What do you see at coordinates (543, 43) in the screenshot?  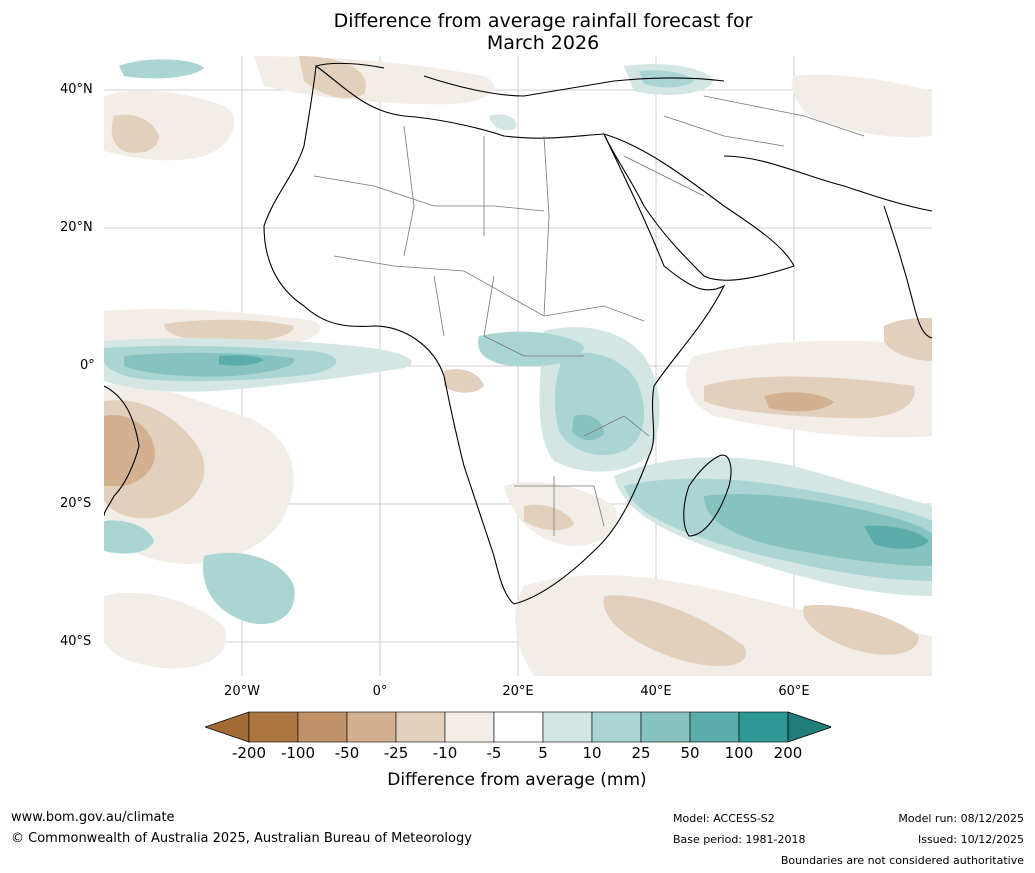 I see `title-line-2: March 2026` at bounding box center [543, 43].